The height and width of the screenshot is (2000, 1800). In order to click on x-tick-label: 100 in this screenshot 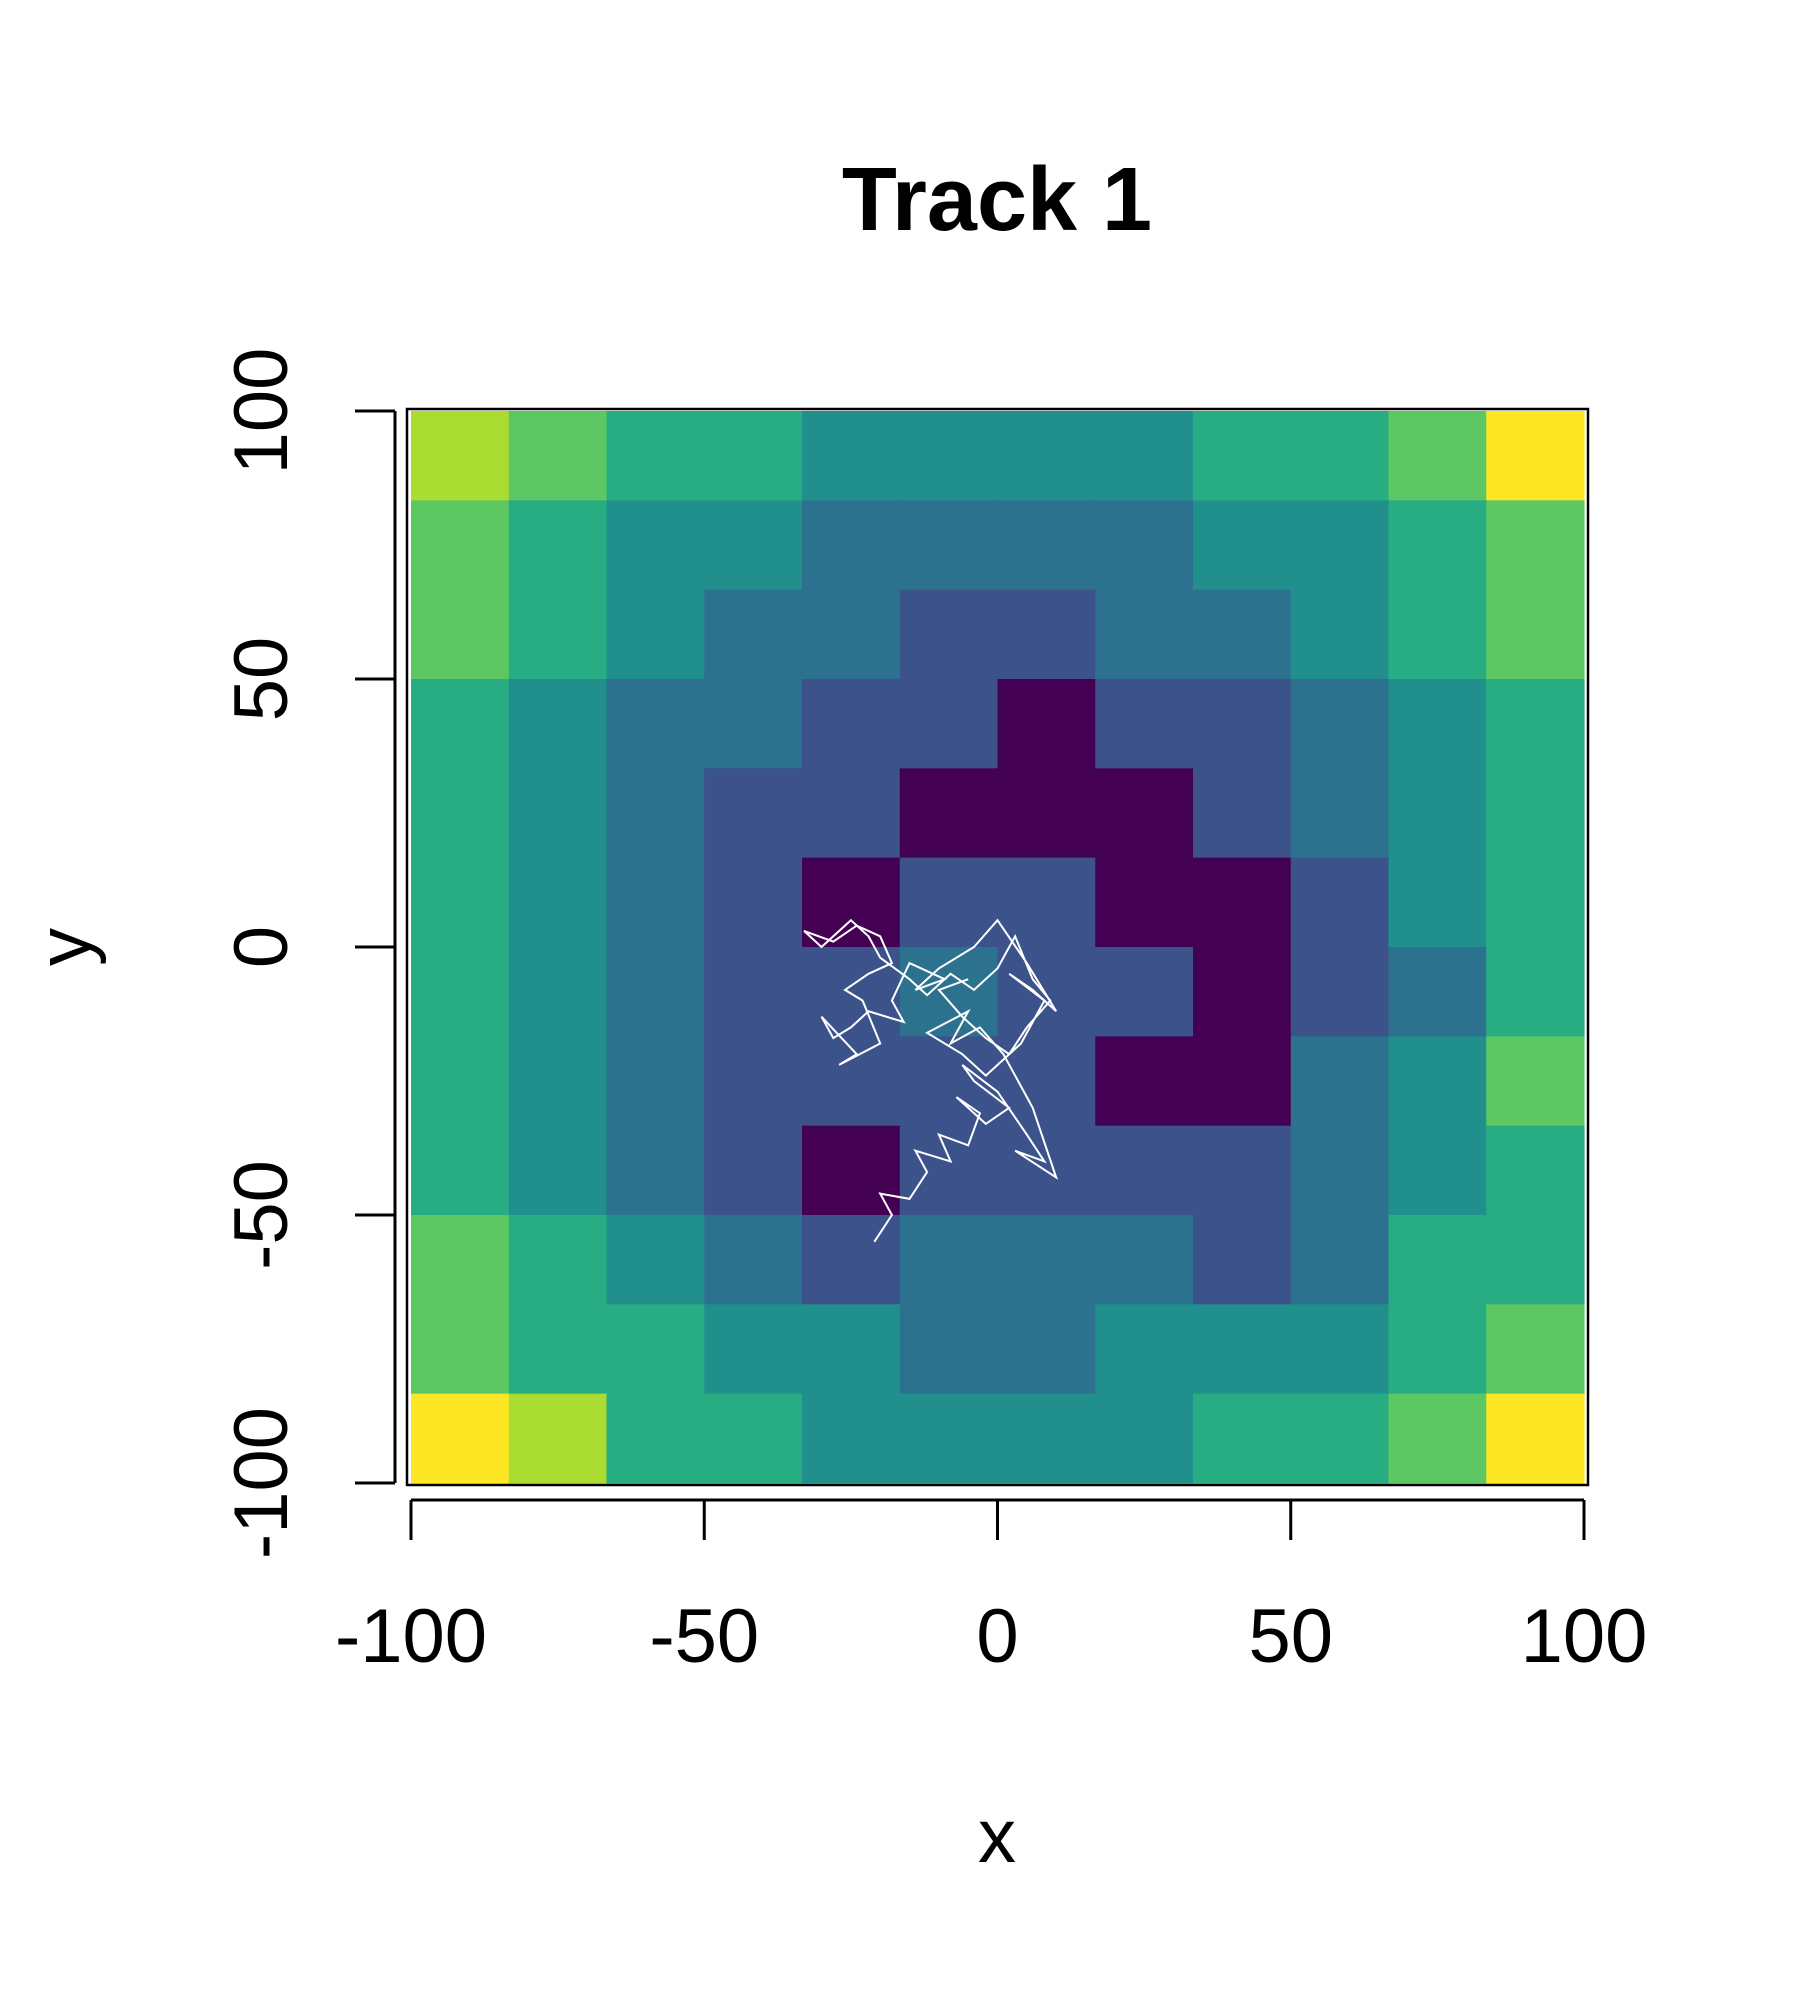, I will do `click(1584, 1636)`.